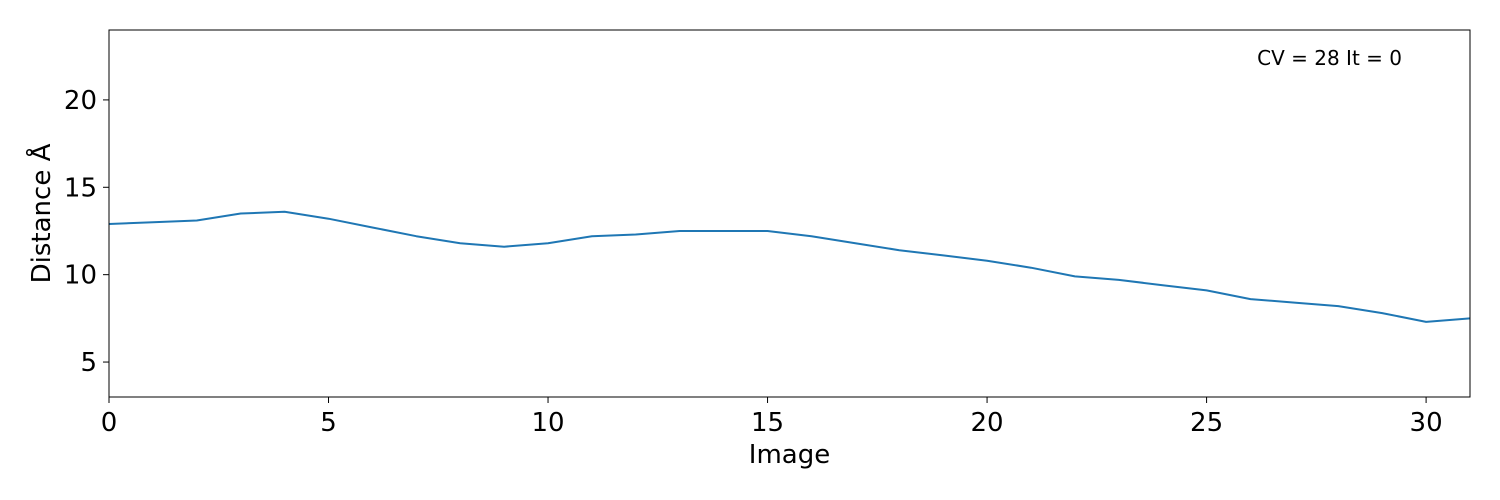 The image size is (1500, 500). What do you see at coordinates (547, 423) in the screenshot?
I see `x-tick-label: 10` at bounding box center [547, 423].